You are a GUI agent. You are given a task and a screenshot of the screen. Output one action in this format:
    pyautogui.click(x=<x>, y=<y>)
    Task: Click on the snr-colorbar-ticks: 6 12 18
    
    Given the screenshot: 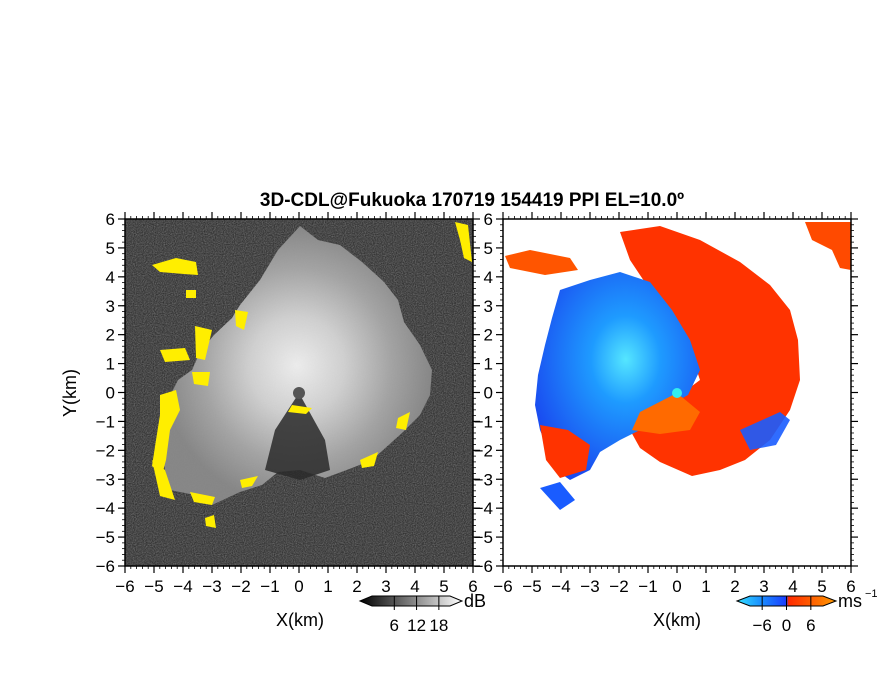 What is the action you would take?
    pyautogui.click(x=419, y=615)
    